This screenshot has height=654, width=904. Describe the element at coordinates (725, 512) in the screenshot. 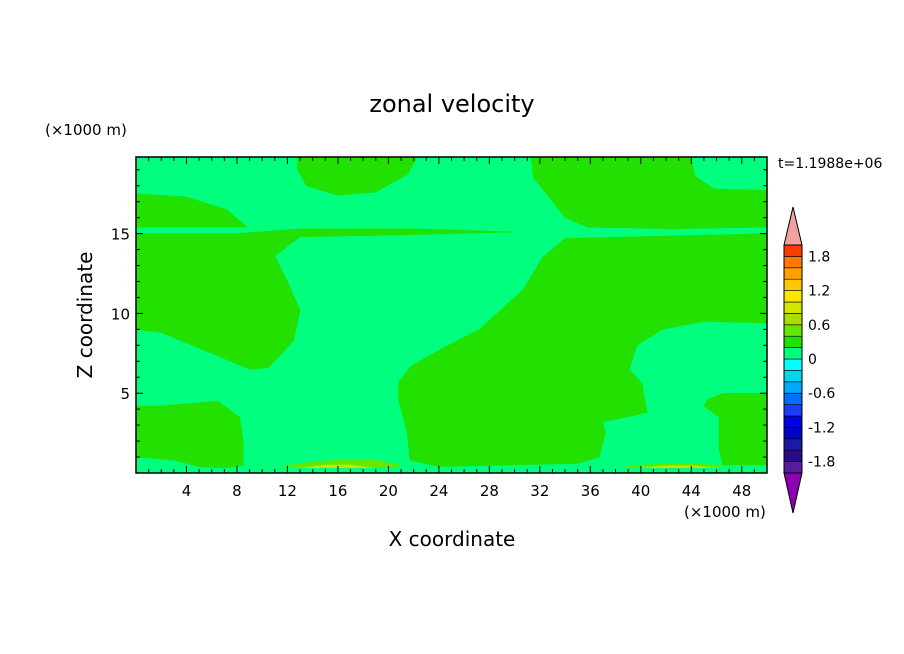

I see `x-unit-label: (×1000 m)` at that location.